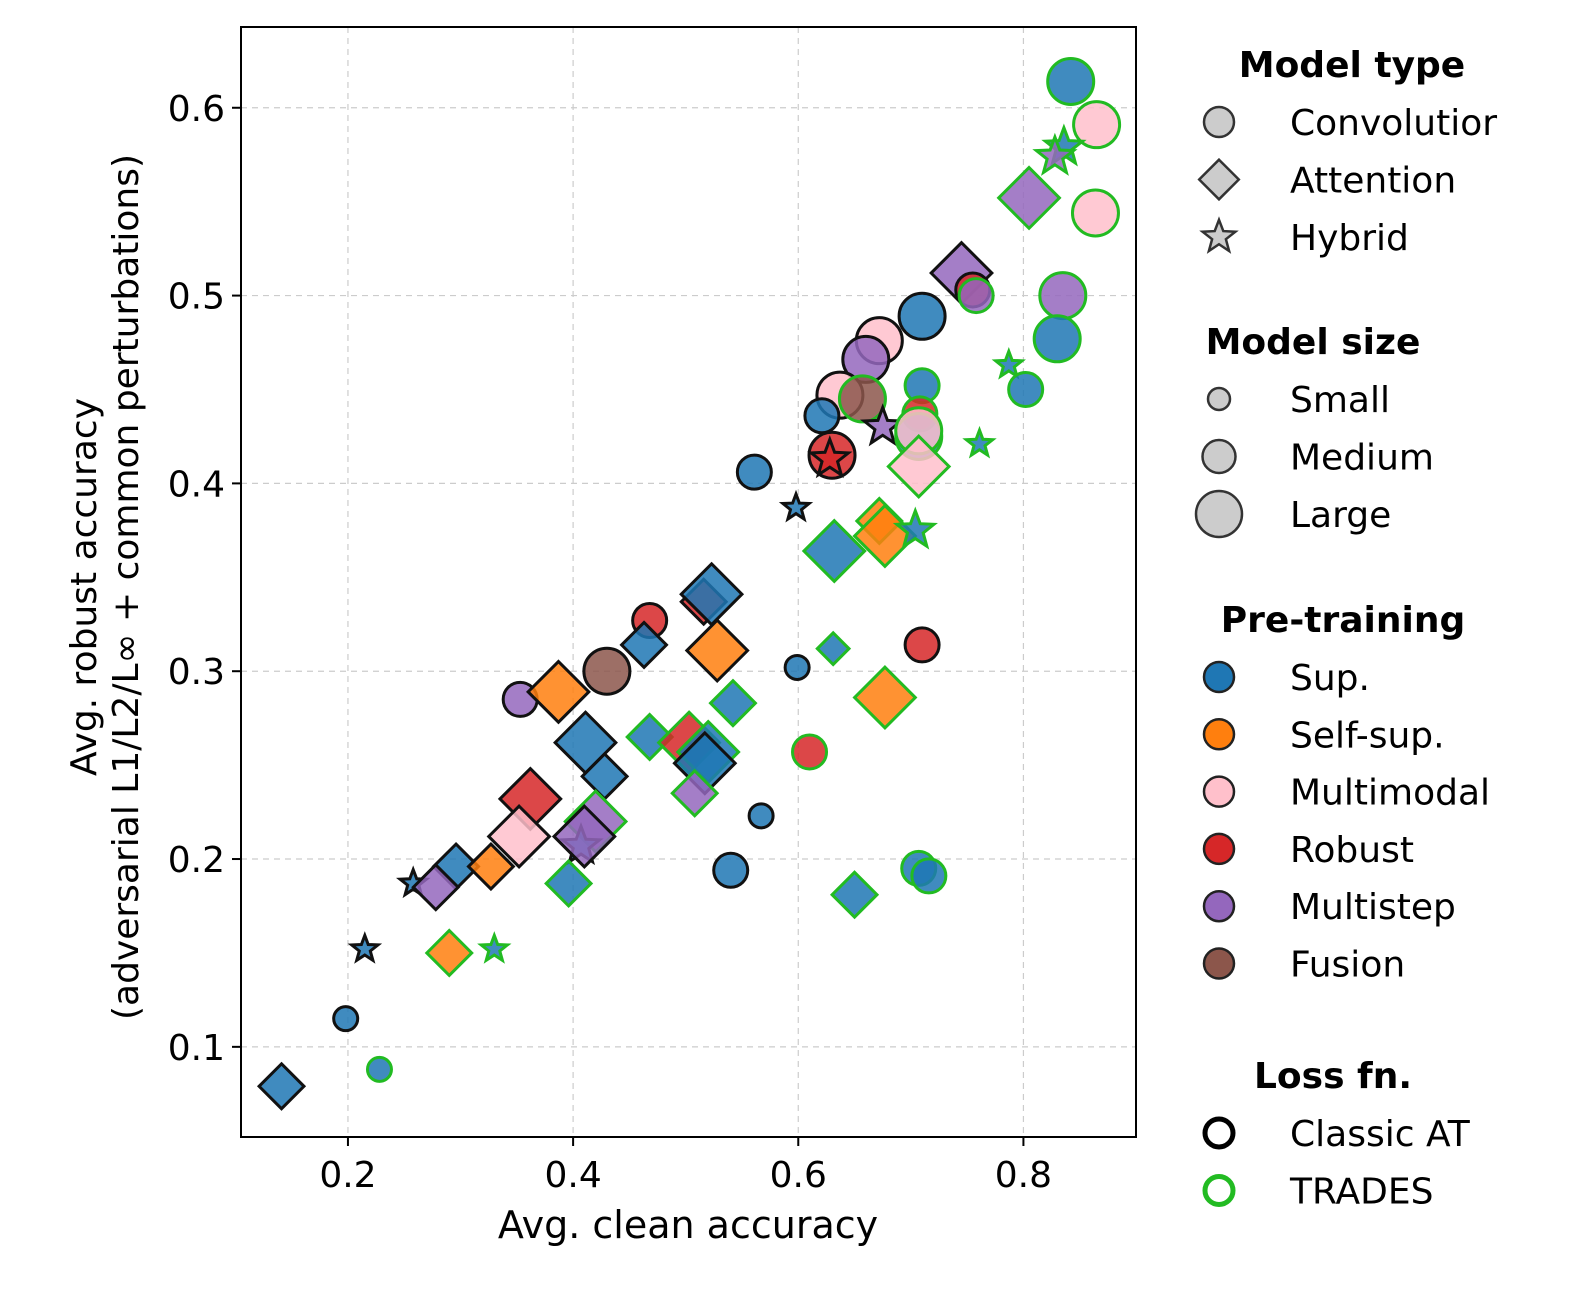  What do you see at coordinates (1352, 65) in the screenshot?
I see `legend-title-model-type: Model type` at bounding box center [1352, 65].